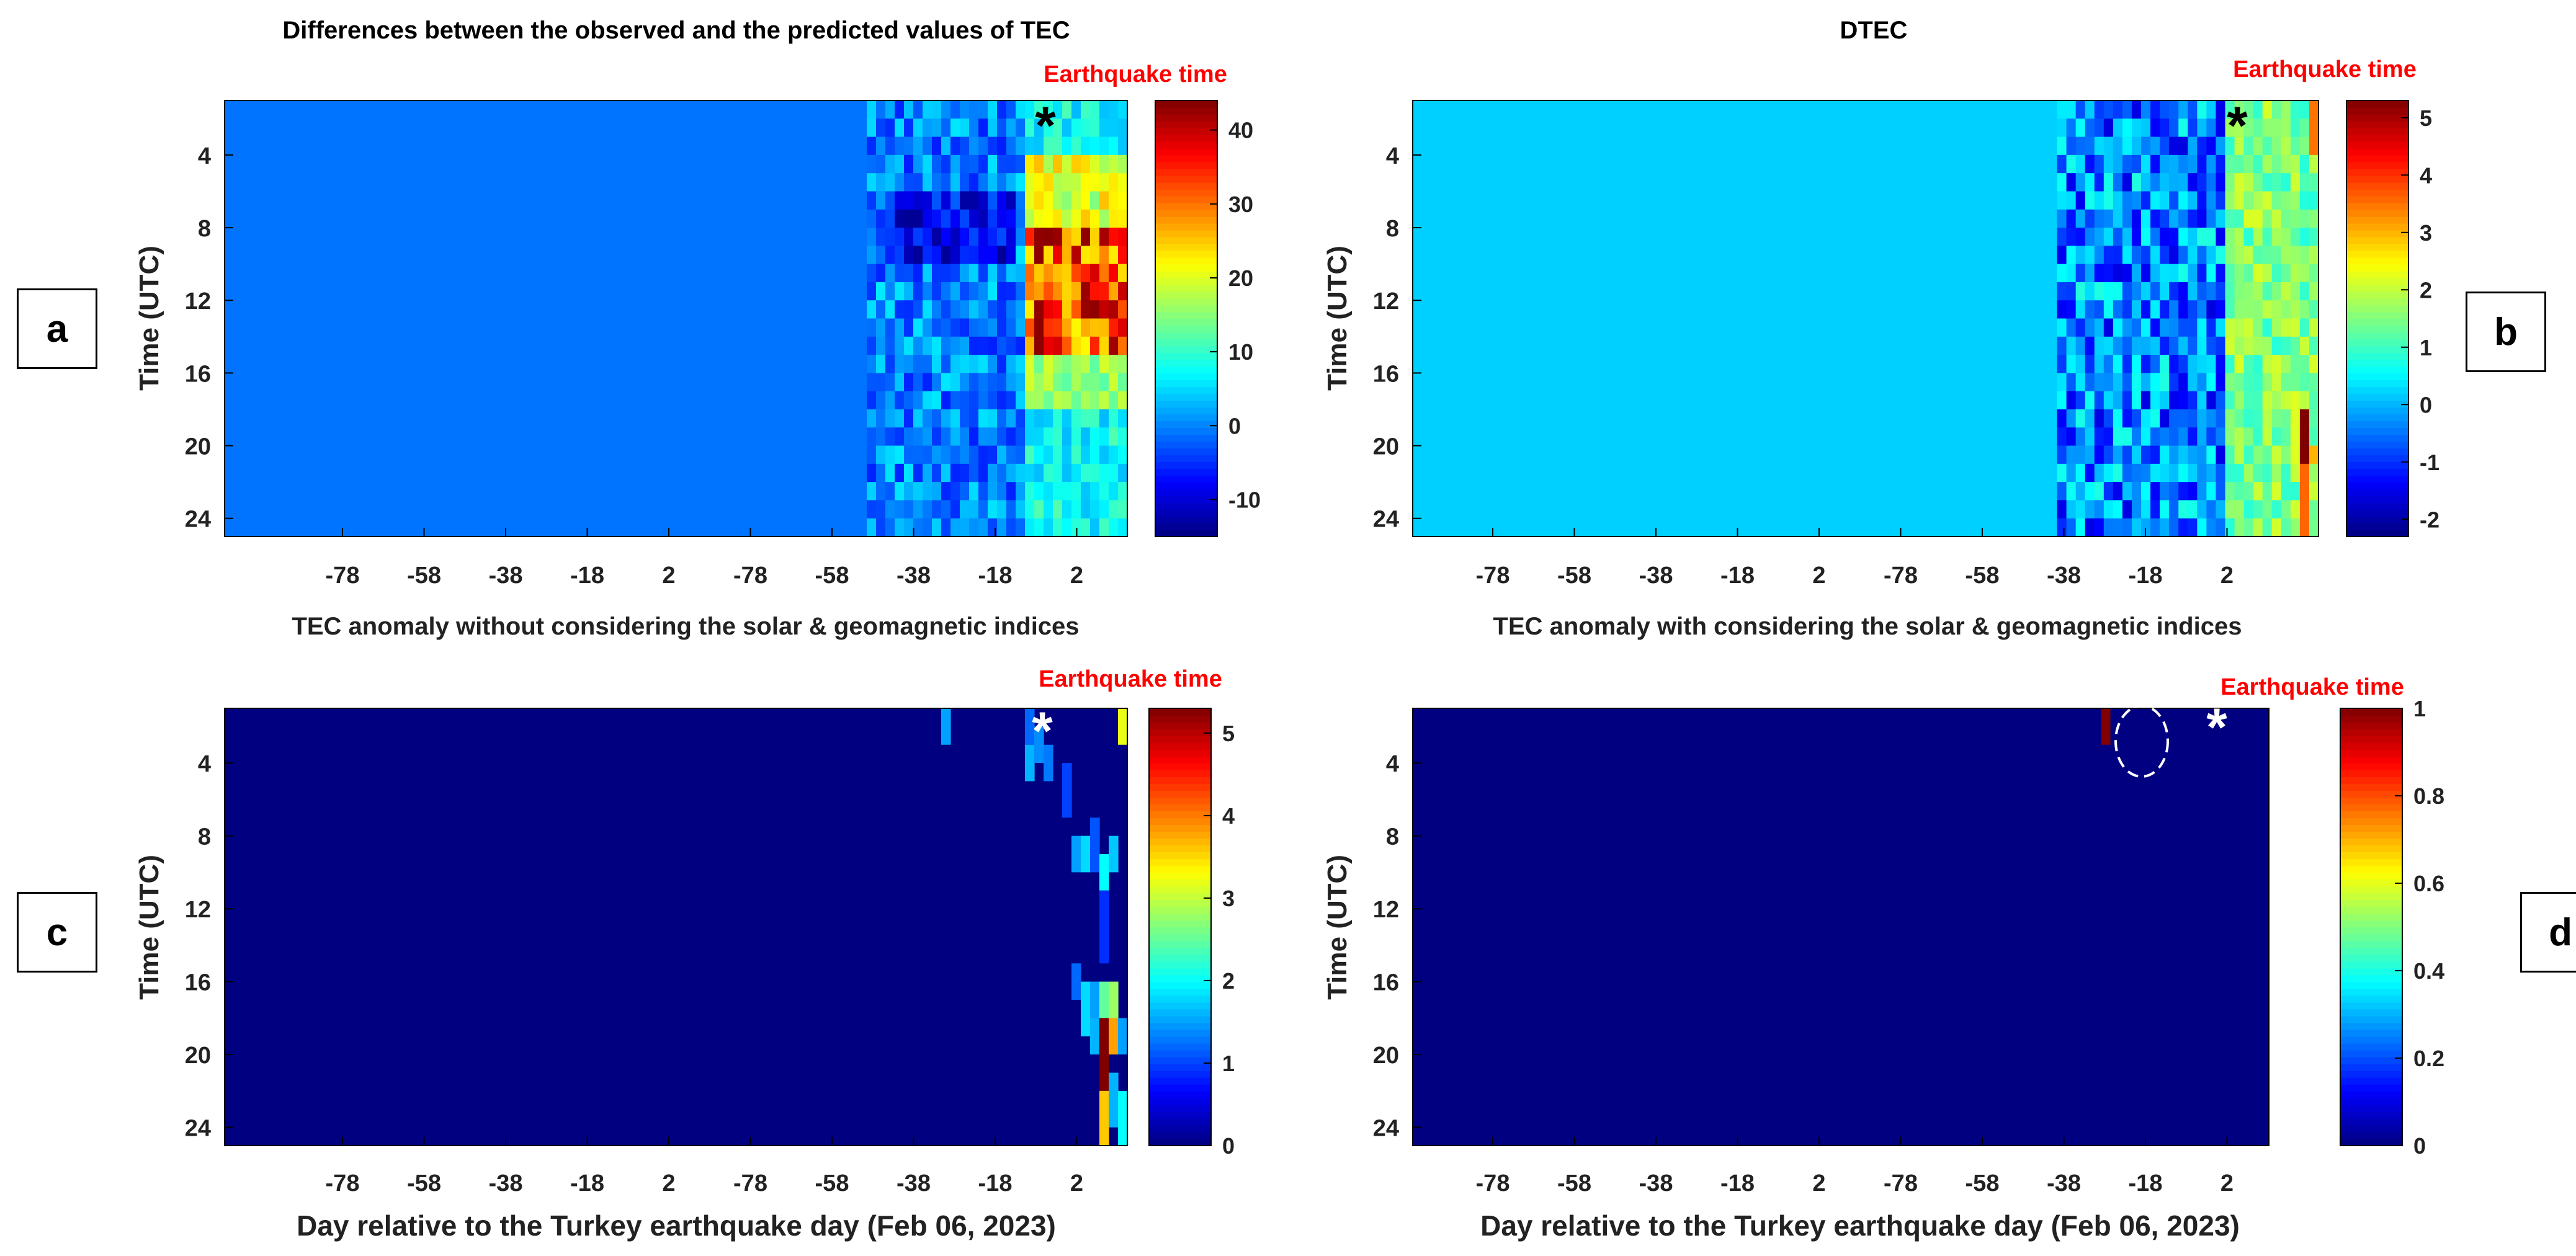 This screenshot has width=2576, height=1256. Describe the element at coordinates (668, 1183) in the screenshot. I see `x-tick-label: 2` at that location.